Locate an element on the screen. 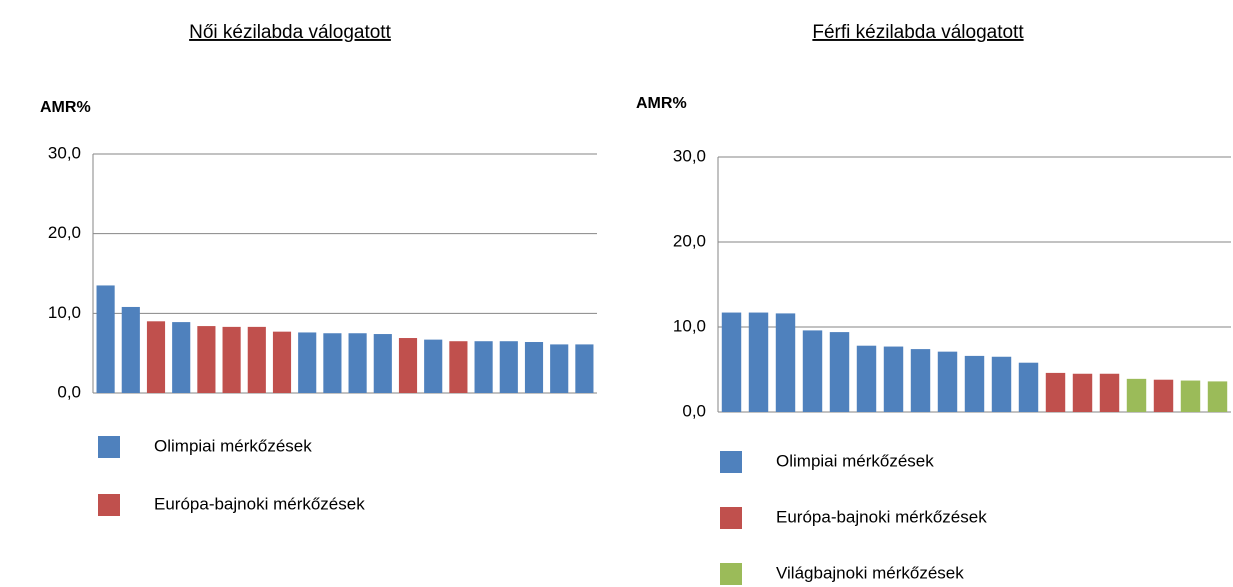  chart-title: Férfi kézilabda válogatott is located at coordinates (918, 32).